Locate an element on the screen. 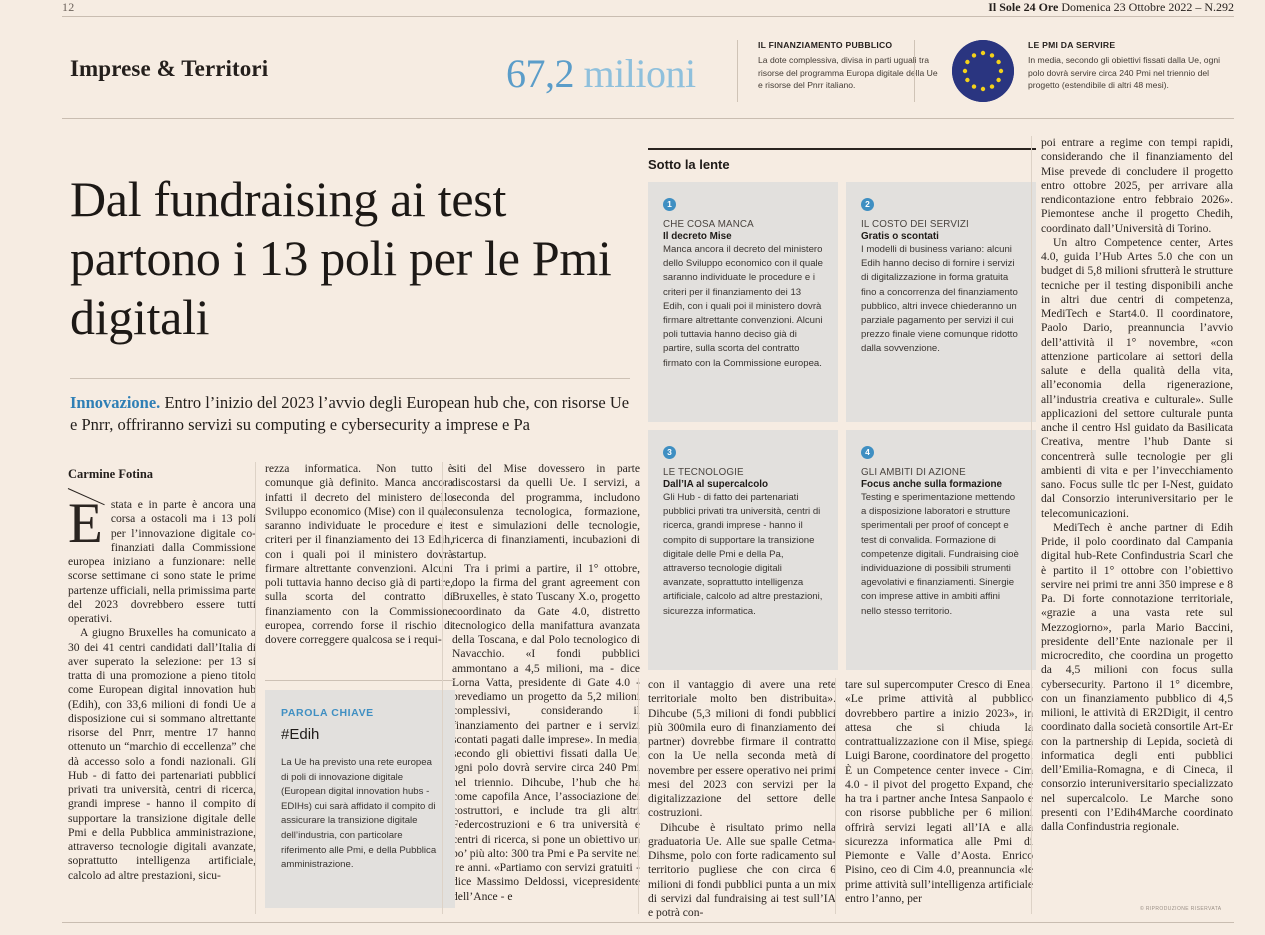 The height and width of the screenshot is (935, 1265). lens-card-badge: 1 is located at coordinates (669, 204).